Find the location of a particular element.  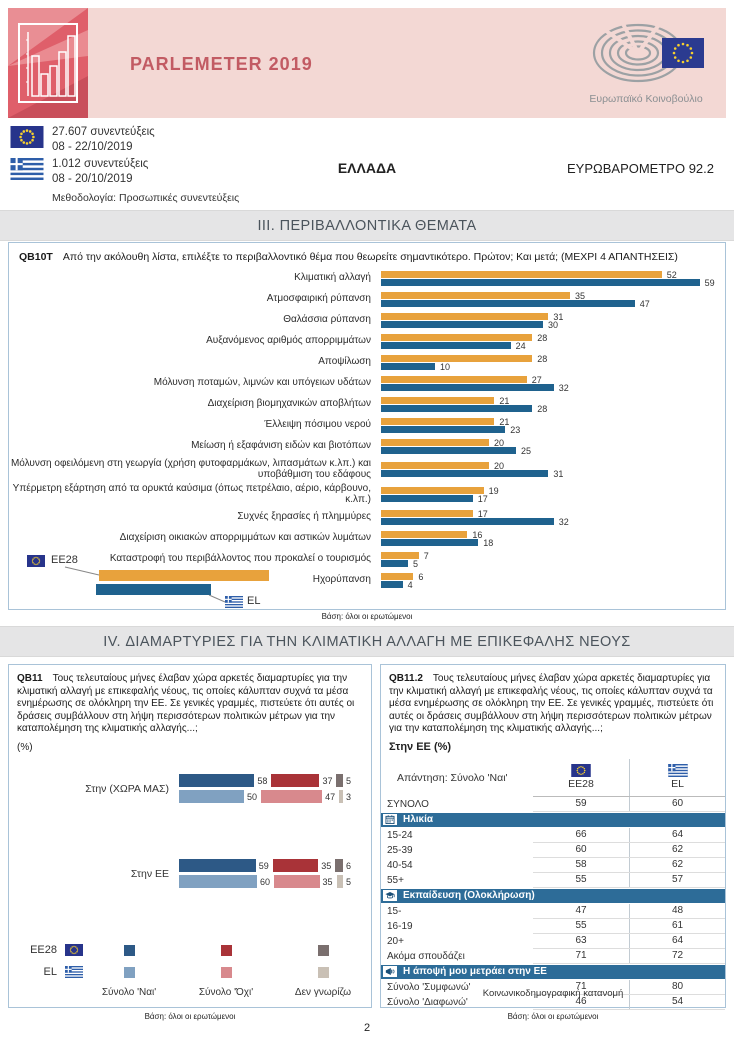

qb10t-category-label: Κλιματική αλλαγή is located at coordinates (332, 278).